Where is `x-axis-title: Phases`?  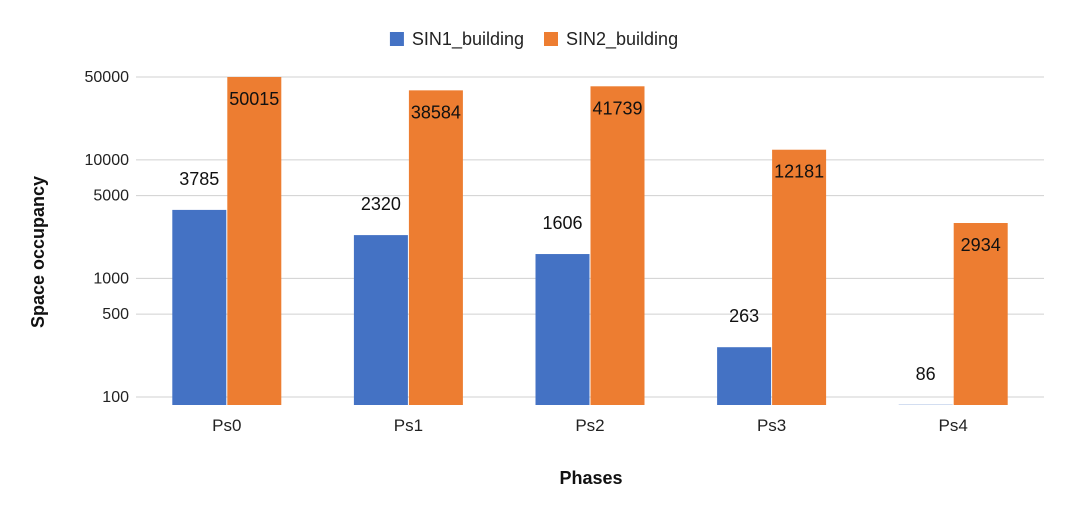 x-axis-title: Phases is located at coordinates (590, 478).